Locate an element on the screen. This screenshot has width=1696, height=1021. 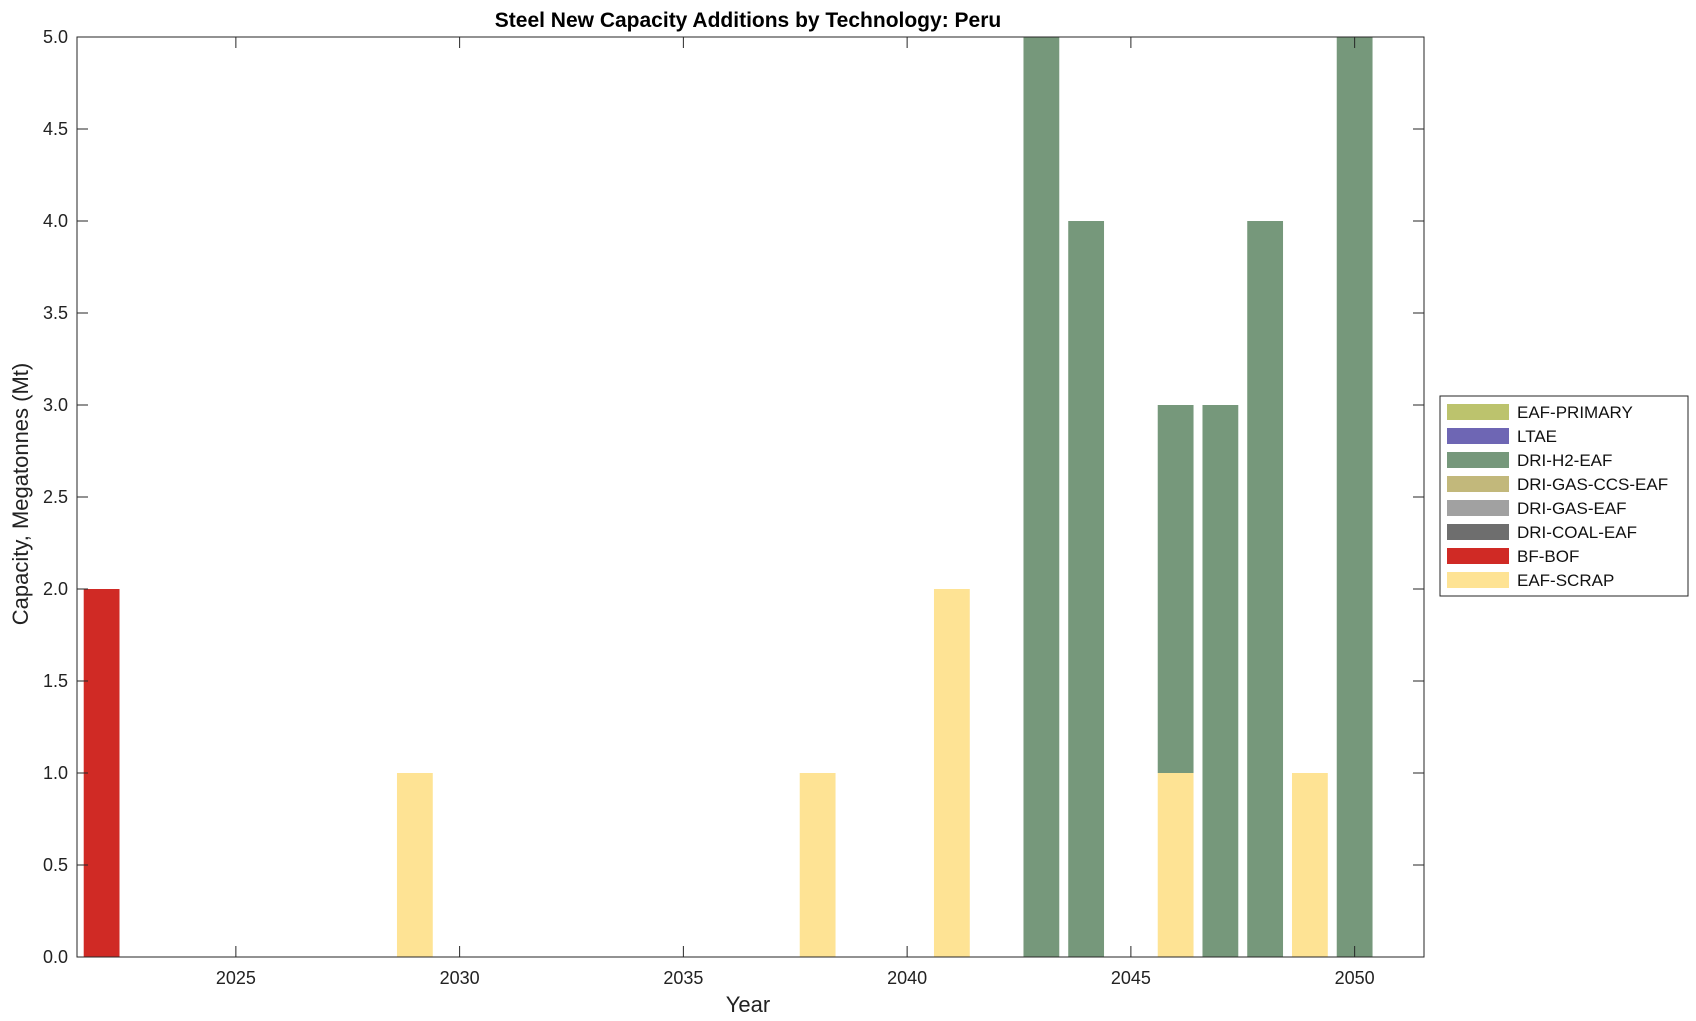
y-axis-label: Capacity, Megatonnes (Mt) is located at coordinates (20, 494).